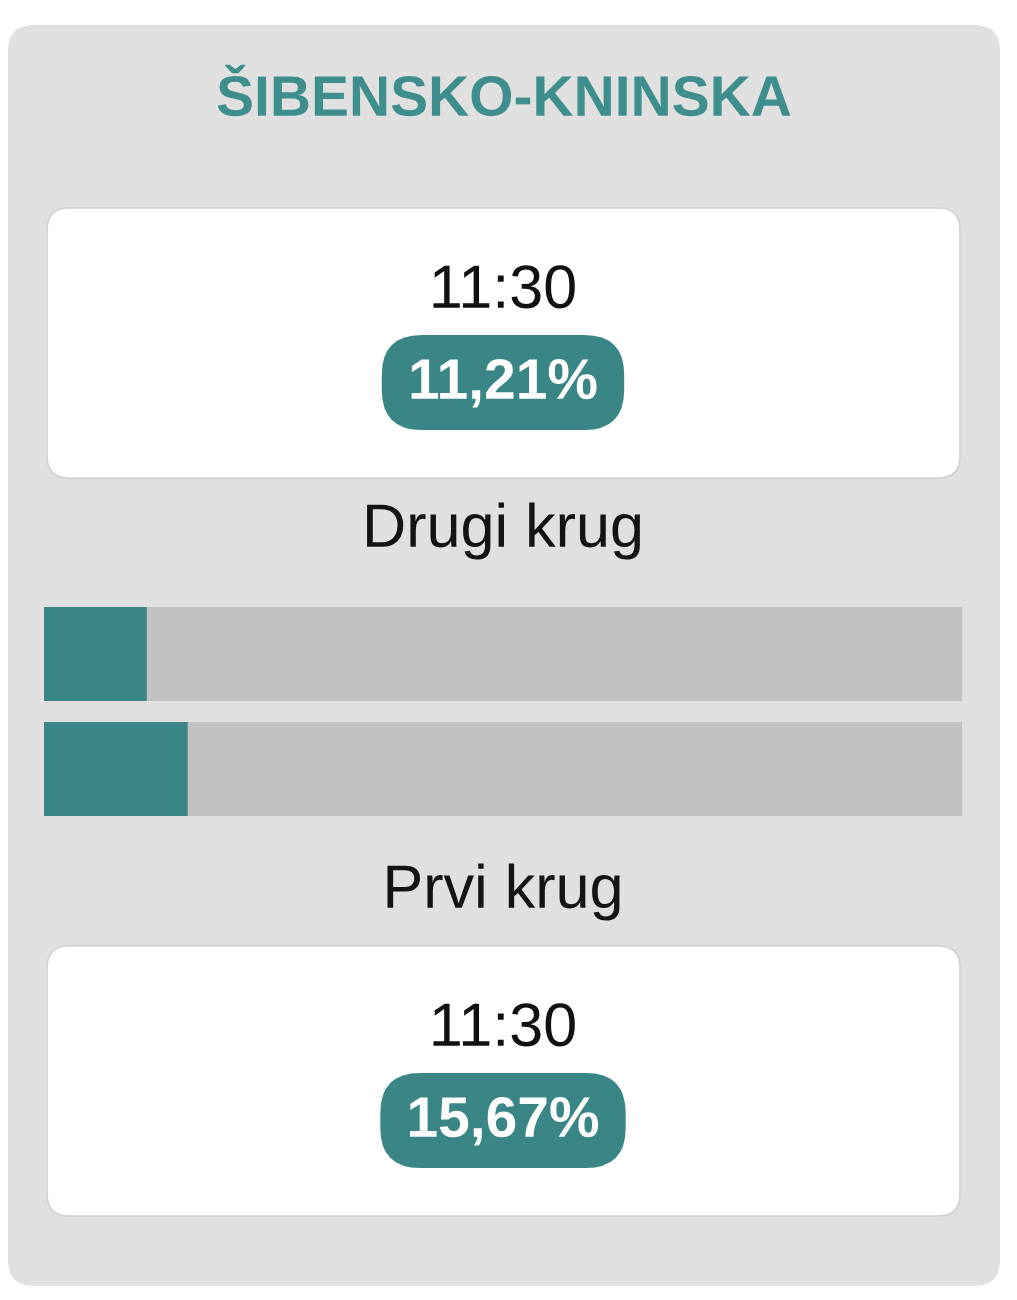 This screenshot has height=1300, width=1017. I want to click on text: 11:30, so click(504, 287).